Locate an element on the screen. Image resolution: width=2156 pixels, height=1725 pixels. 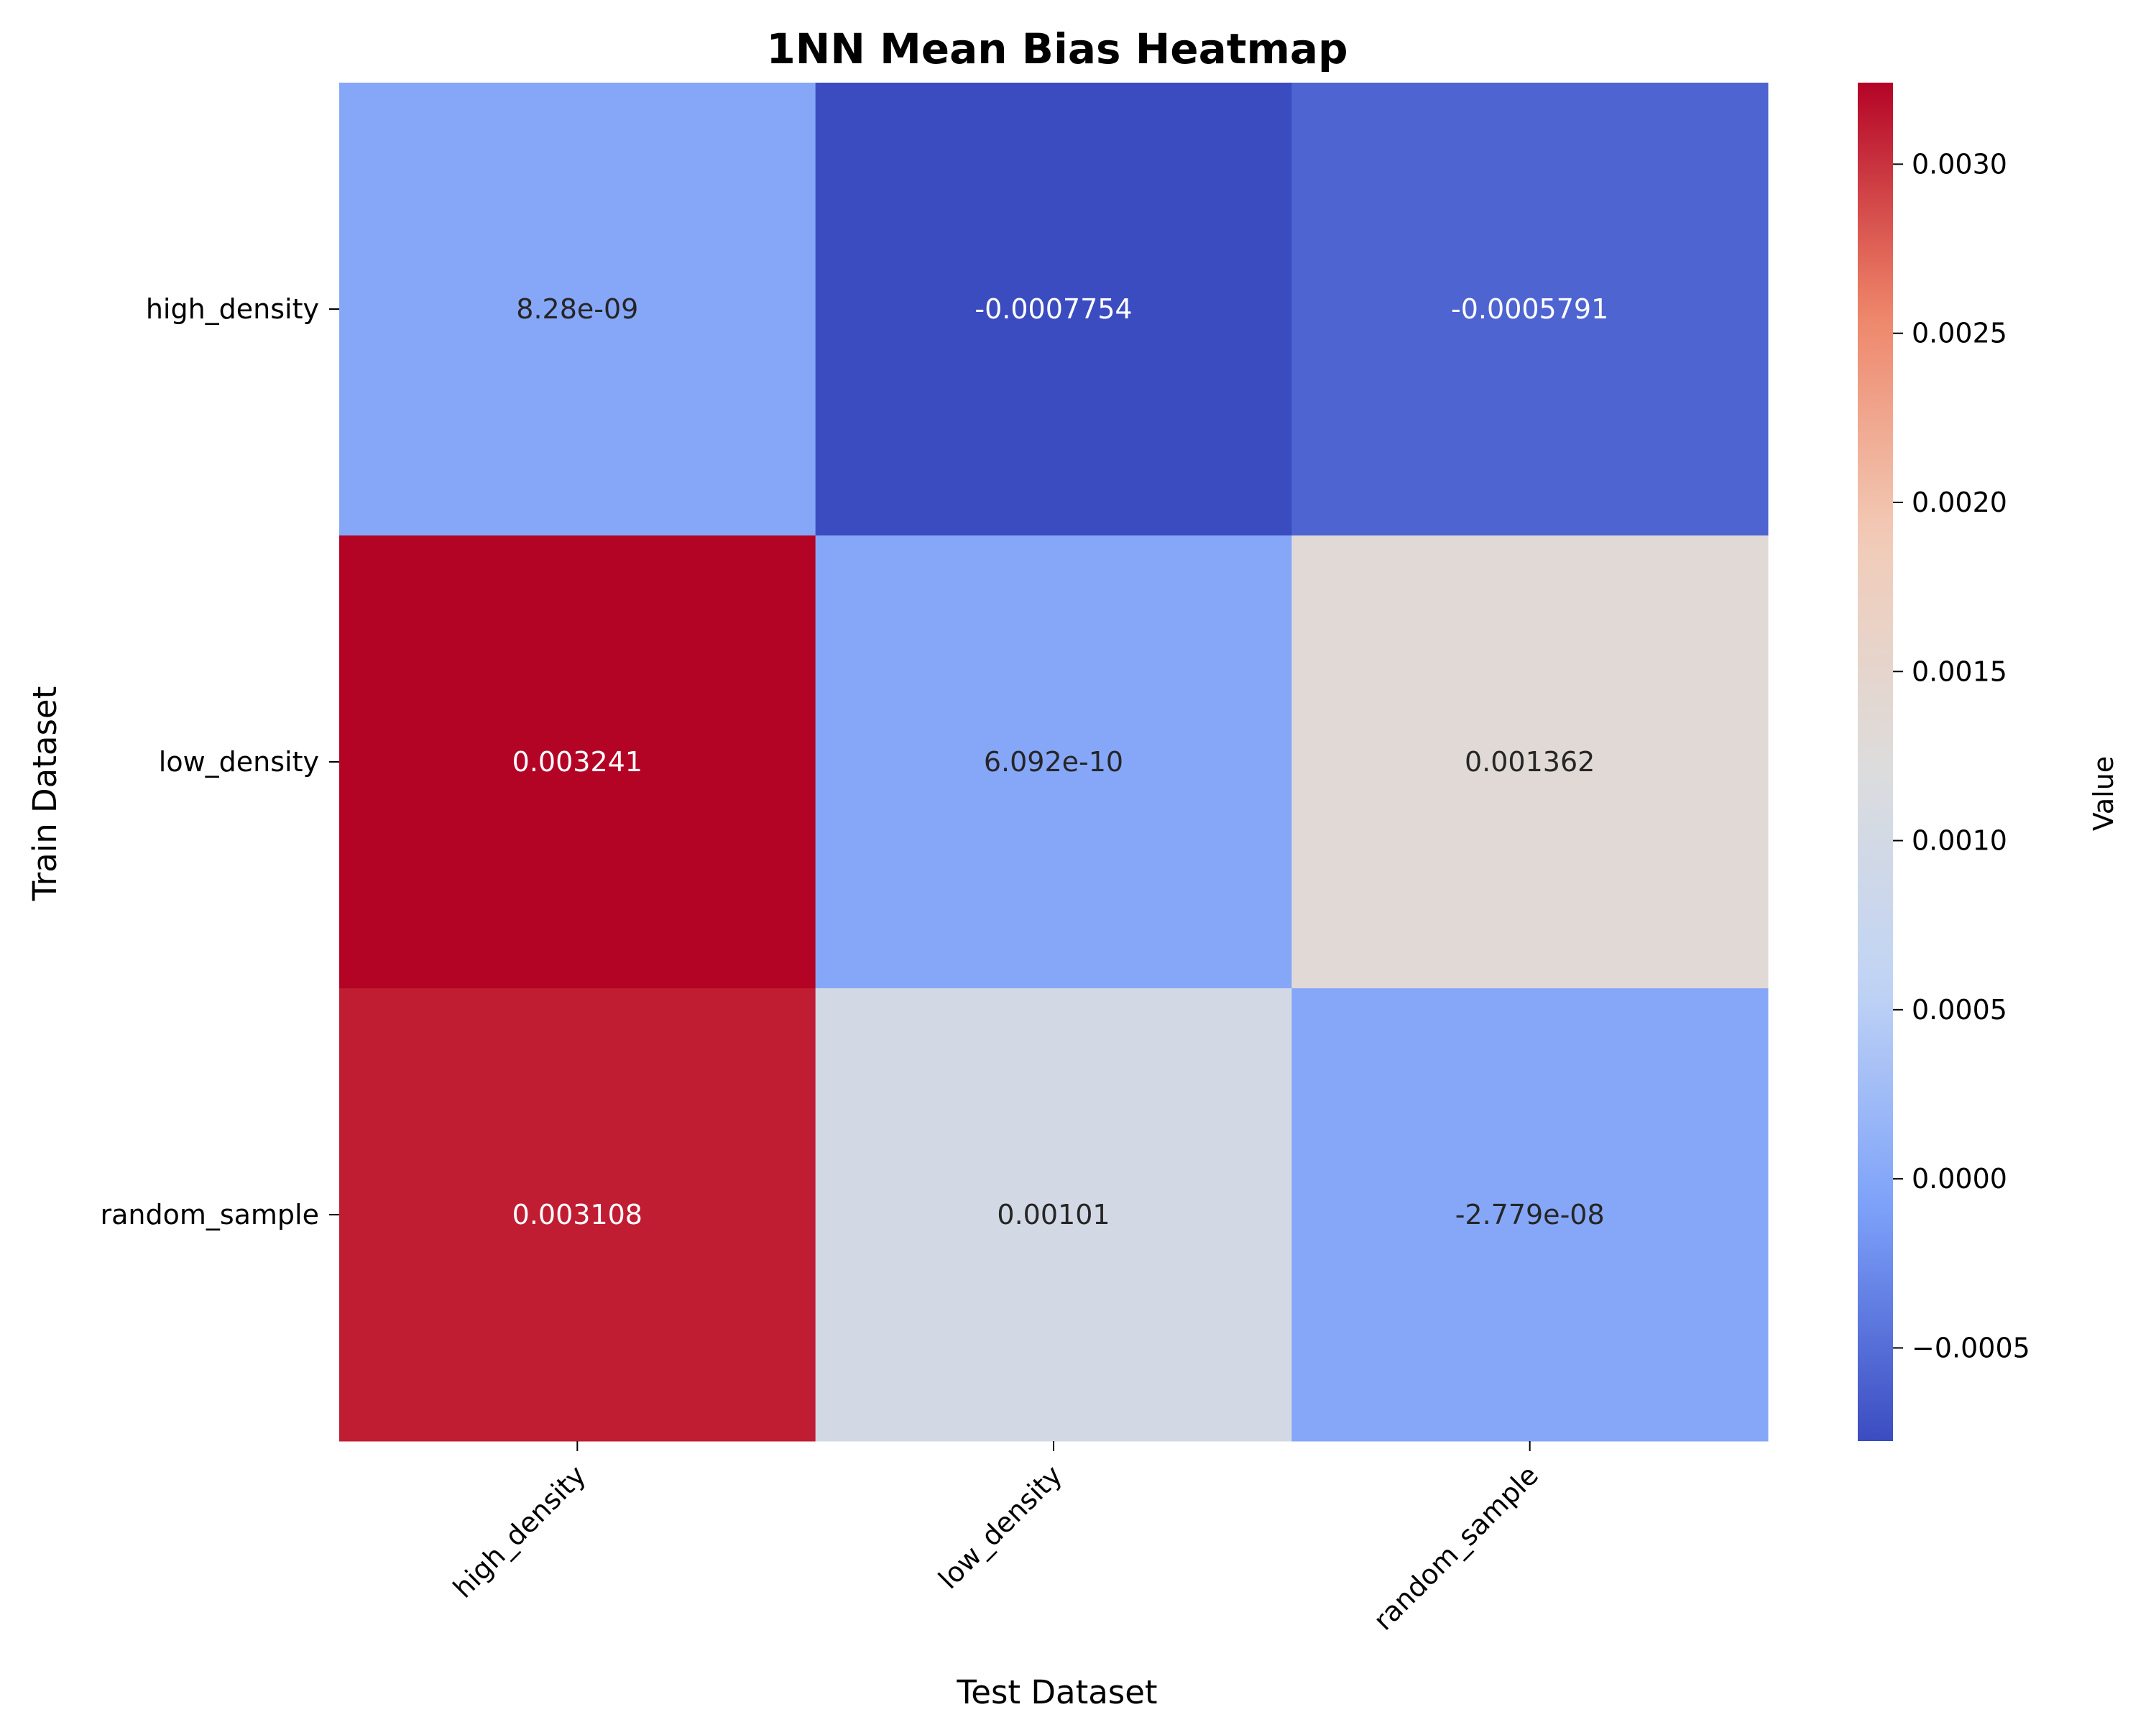
x-axis-ticks: high_density low_density random_sample is located at coordinates (995, 1539).